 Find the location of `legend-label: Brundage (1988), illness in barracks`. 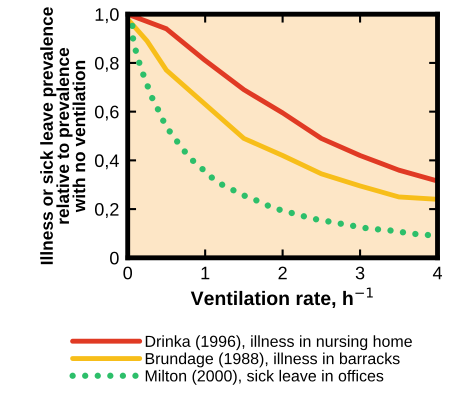

legend-label: Brundage (1988), illness in barracks is located at coordinates (273, 360).